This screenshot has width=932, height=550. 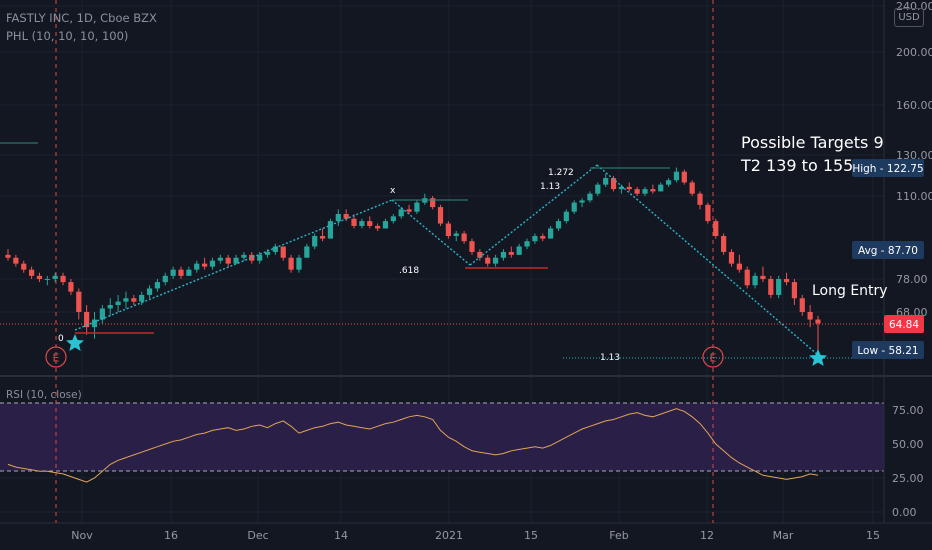 What do you see at coordinates (618, 535) in the screenshot?
I see `time-tick-label: Feb` at bounding box center [618, 535].